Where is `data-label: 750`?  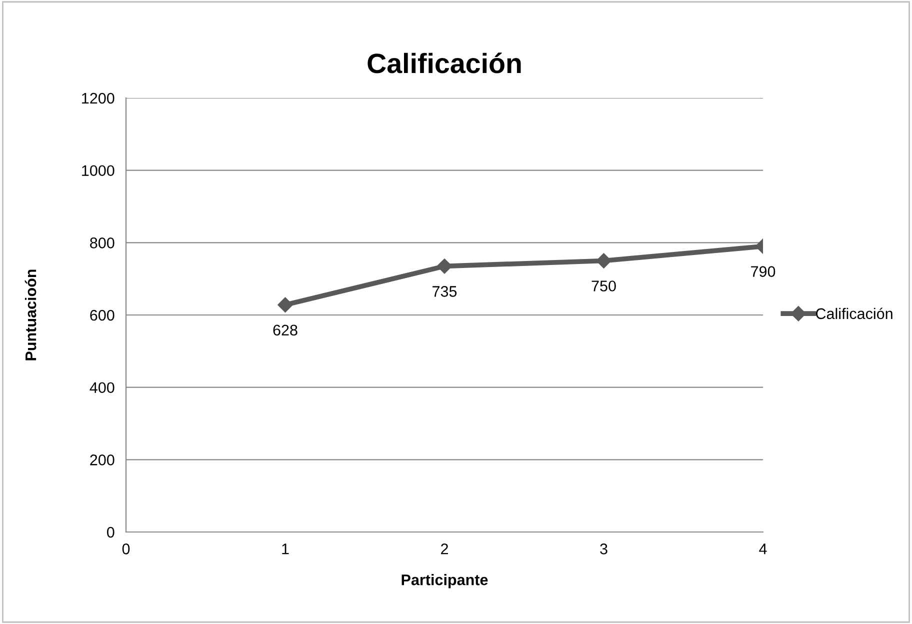 data-label: 750 is located at coordinates (604, 286).